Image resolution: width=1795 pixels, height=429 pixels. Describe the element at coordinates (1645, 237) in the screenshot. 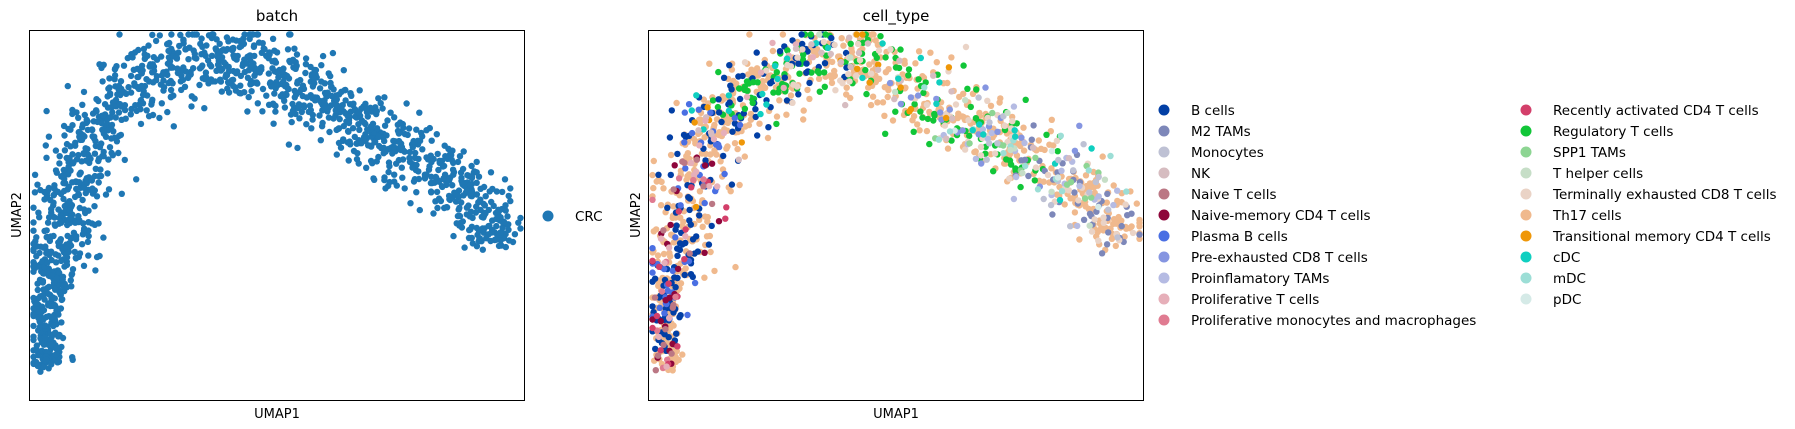

I see `legend-item: Transitional memory CD4 T cells` at that location.